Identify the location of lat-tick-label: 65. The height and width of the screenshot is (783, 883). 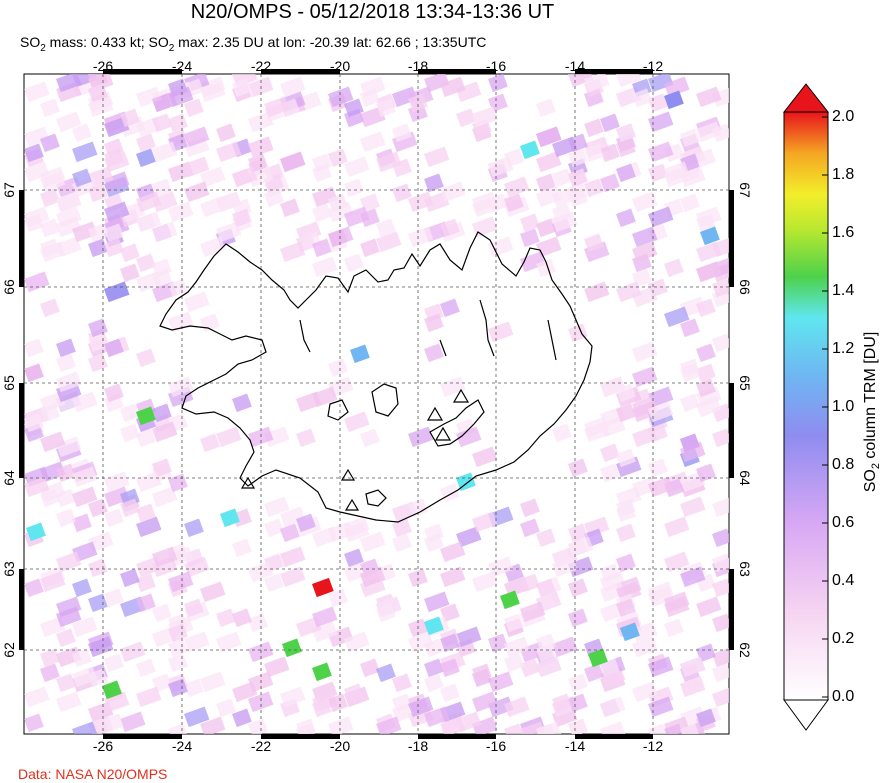
(9, 383).